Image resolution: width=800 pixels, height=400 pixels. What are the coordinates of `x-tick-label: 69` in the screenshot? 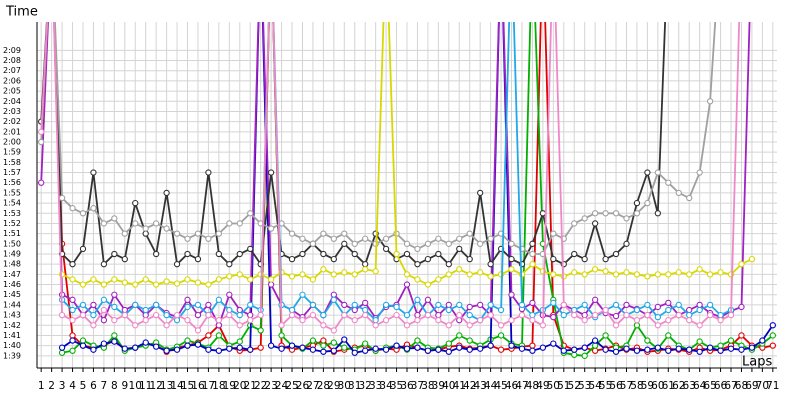 It's located at (751, 386).